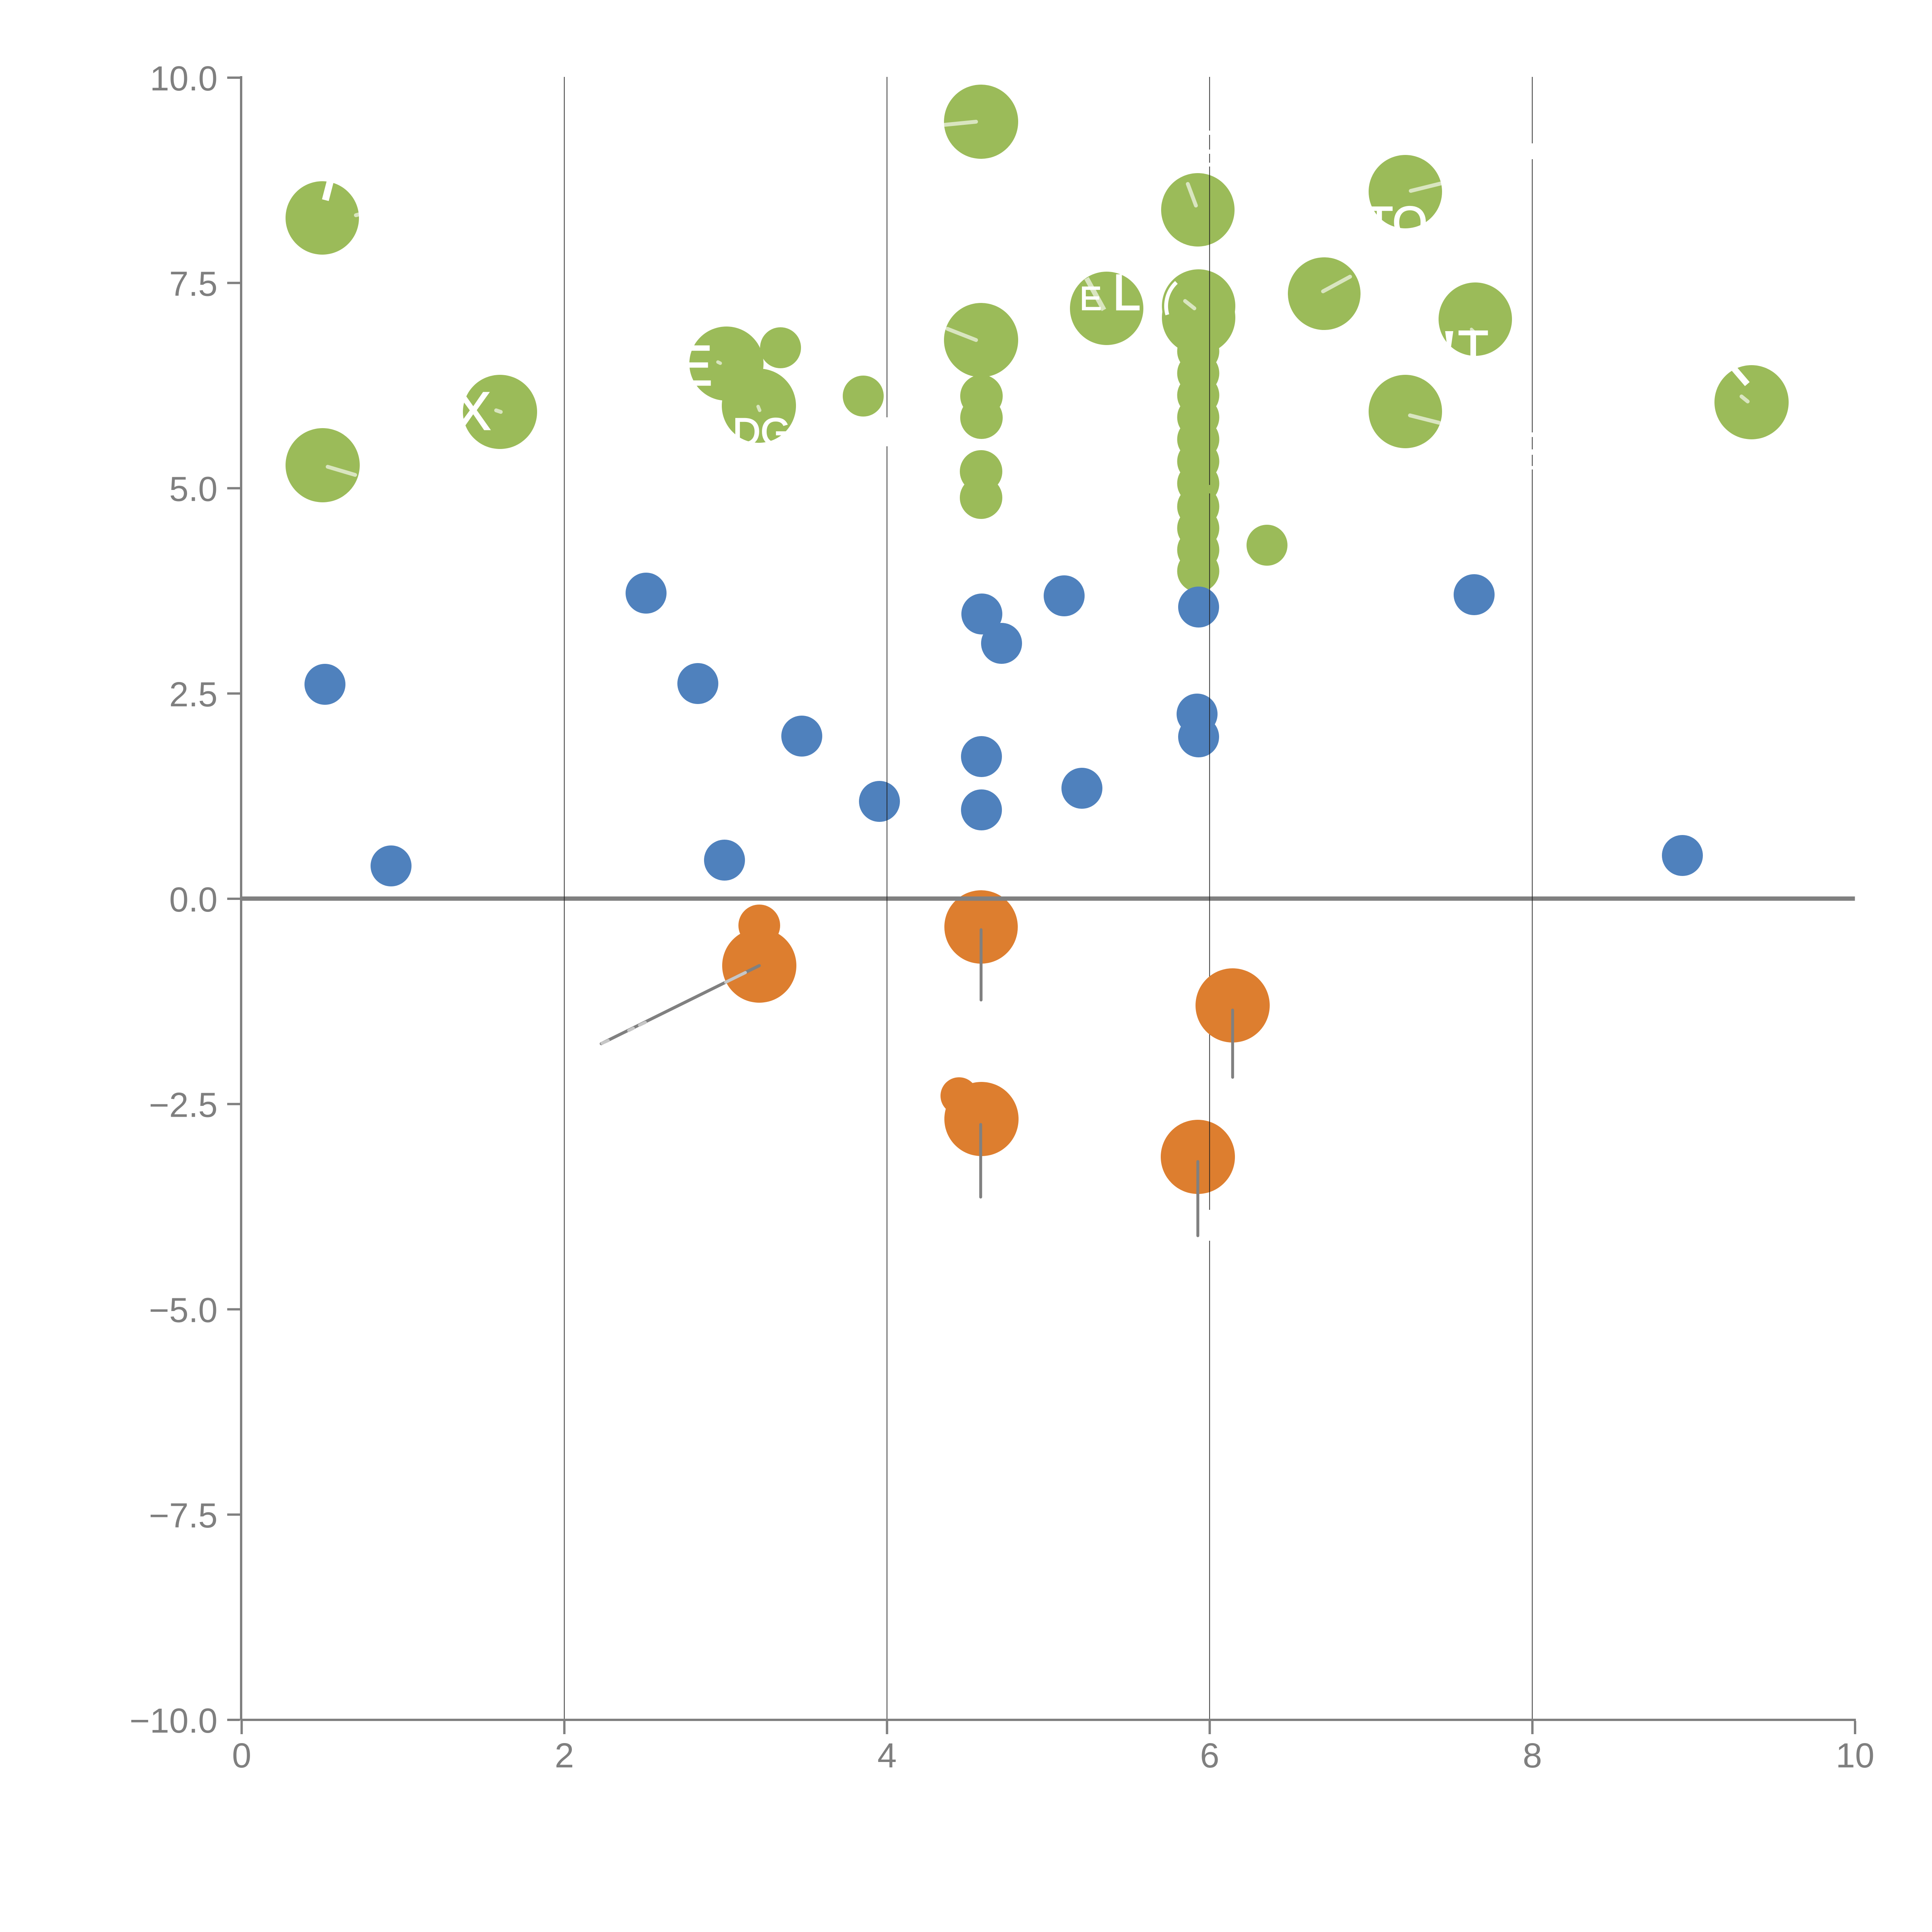  Describe the element at coordinates (174, 1721) in the screenshot. I see `svg-text: −10.0` at that location.